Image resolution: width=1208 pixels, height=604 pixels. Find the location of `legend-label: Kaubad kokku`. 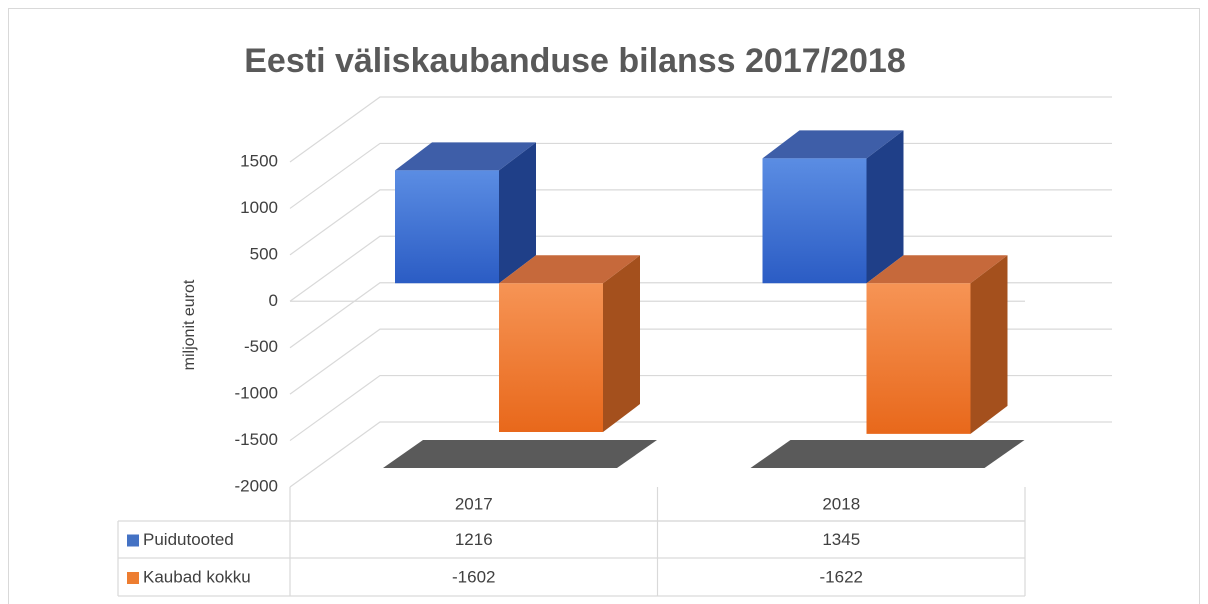

legend-label: Kaubad kokku is located at coordinates (197, 576).